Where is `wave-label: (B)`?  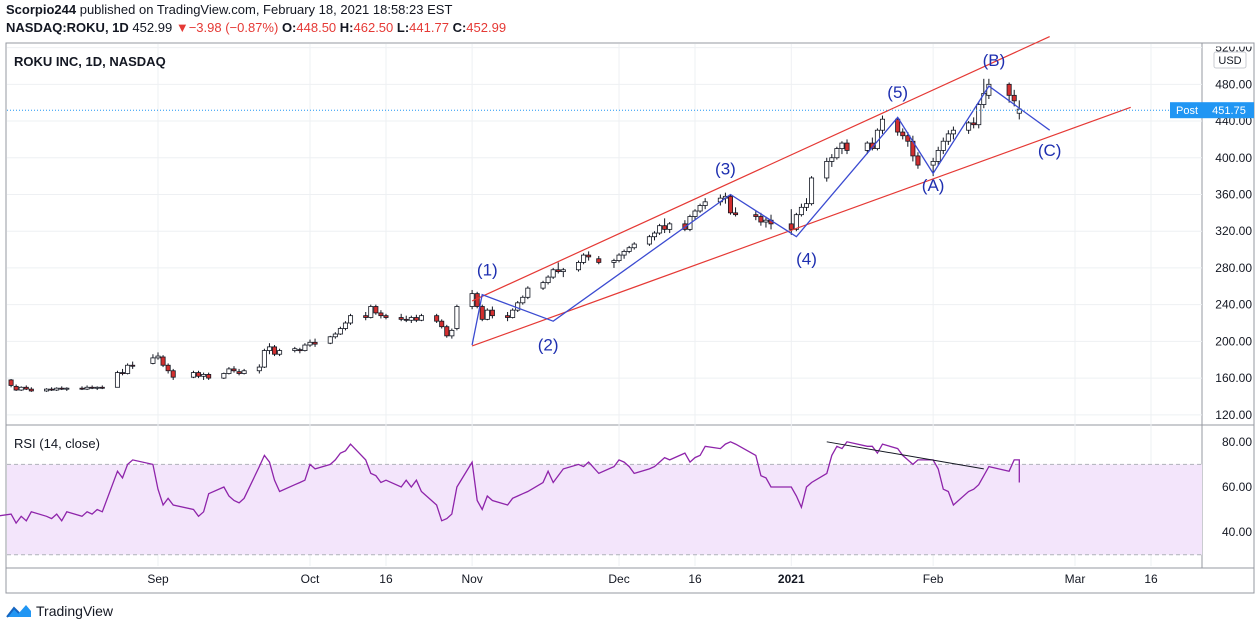
wave-label: (B) is located at coordinates (994, 60).